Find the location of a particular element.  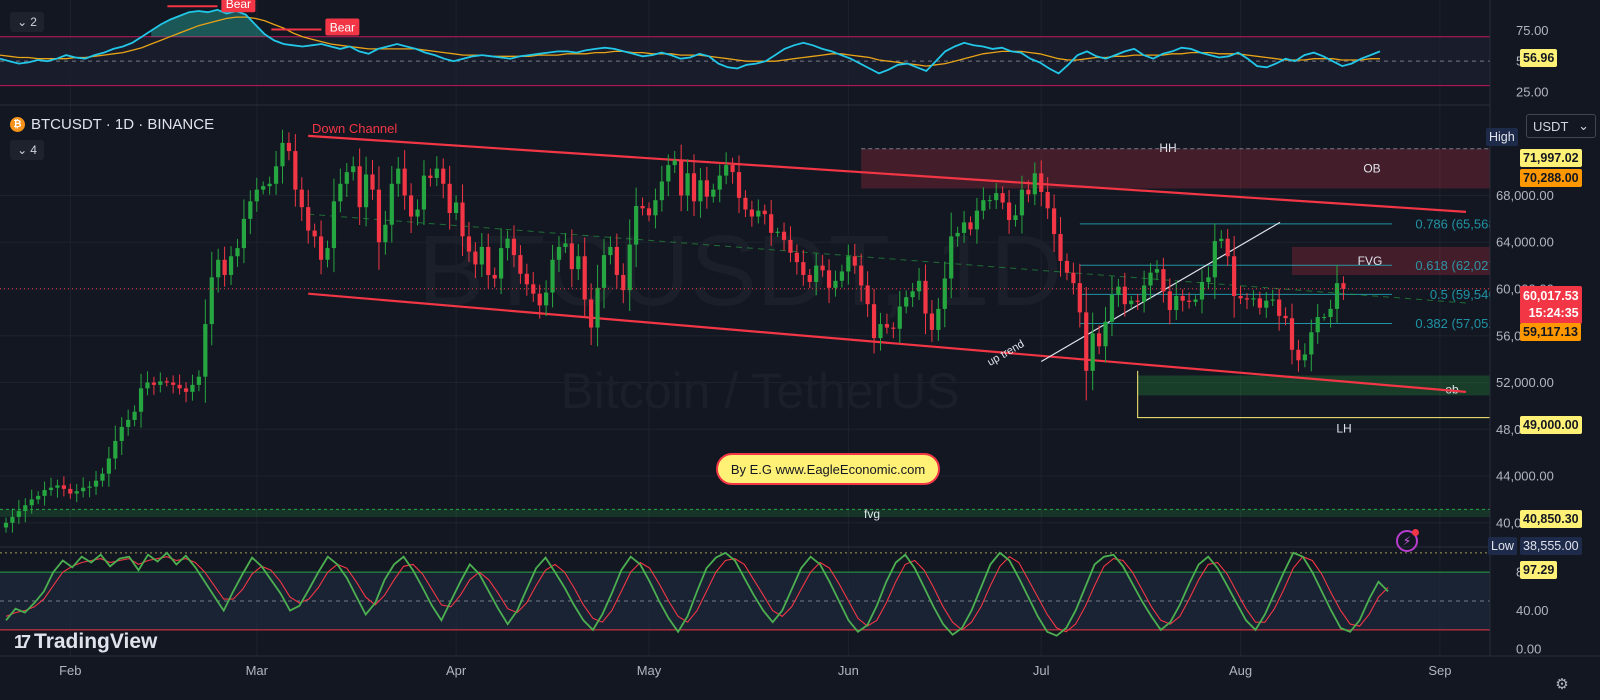

tradingview-logo: 17 TradingView is located at coordinates (86, 641).